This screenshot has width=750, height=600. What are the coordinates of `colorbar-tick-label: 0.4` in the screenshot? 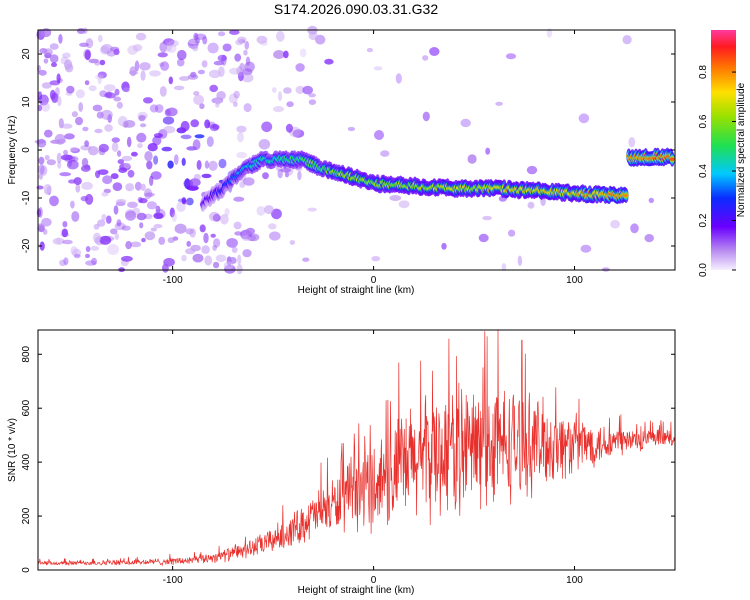 It's located at (703, 171).